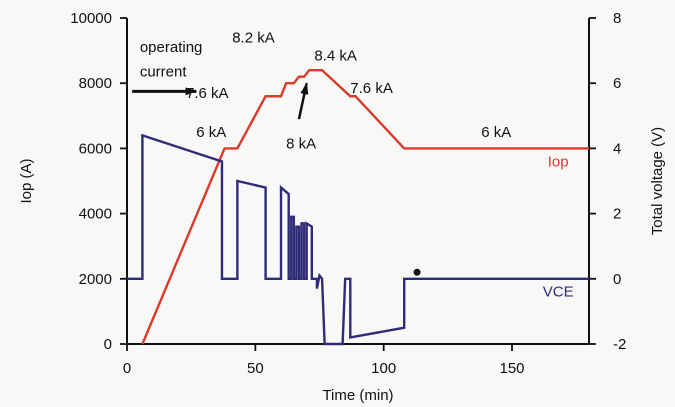 This screenshot has width=675, height=407. I want to click on left-y-axis-tick-label: 4000, so click(95, 214).